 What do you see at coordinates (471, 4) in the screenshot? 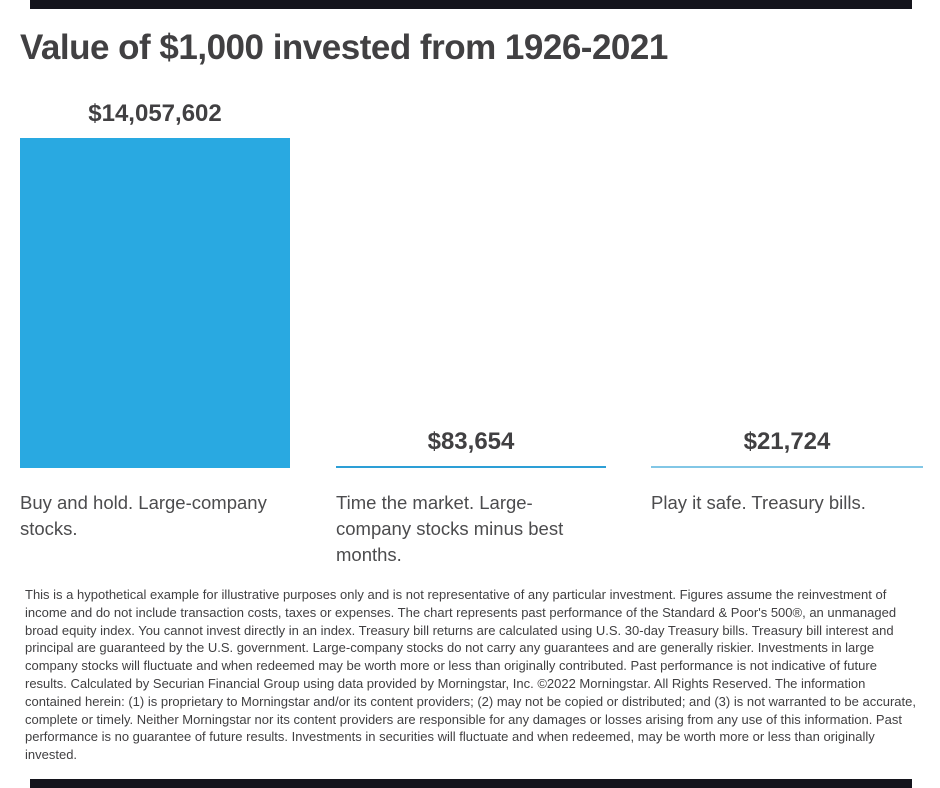
I see `top-border-rule` at bounding box center [471, 4].